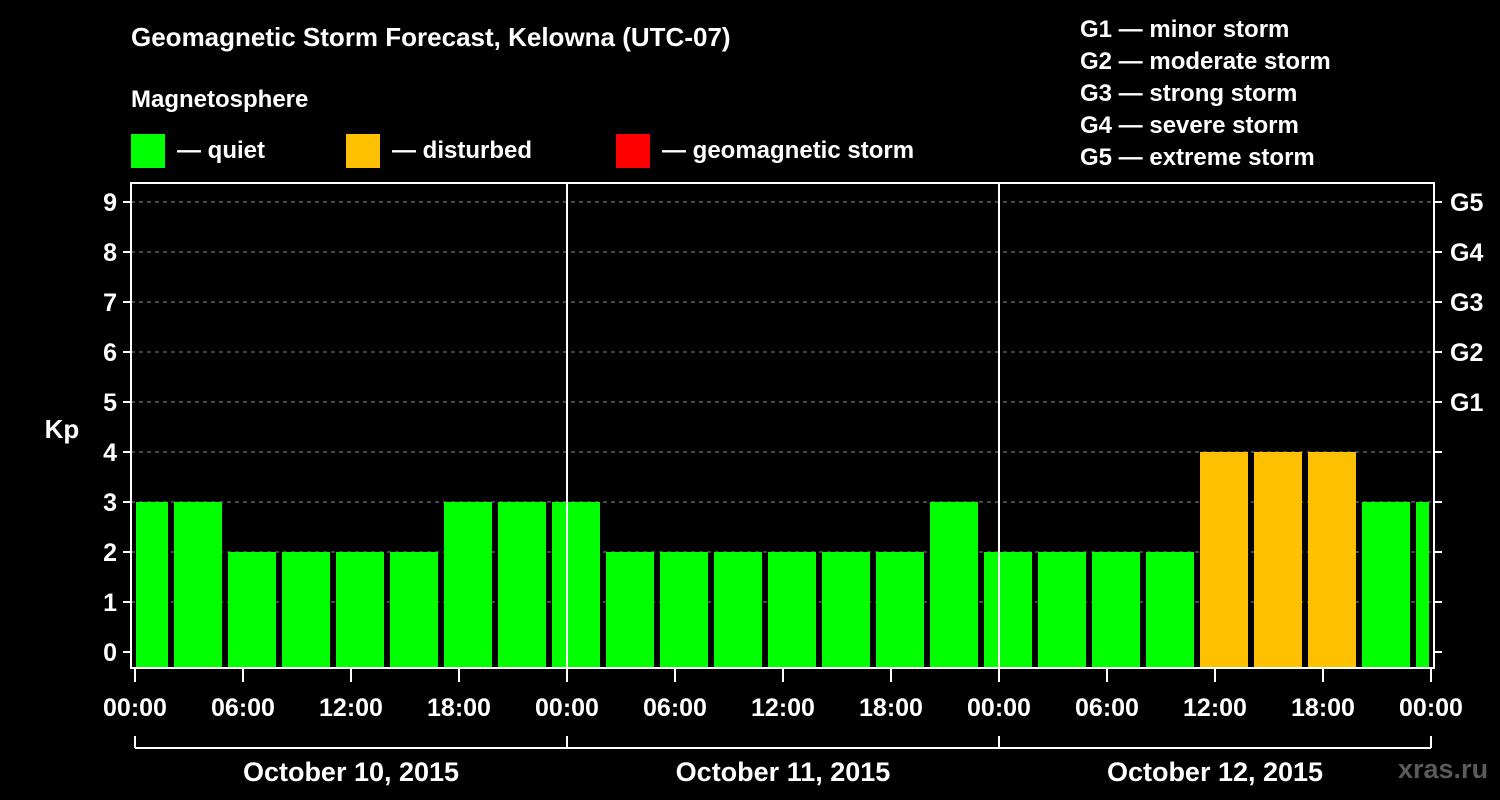 Image resolution: width=1500 pixels, height=800 pixels. I want to click on legend-item-storm: — geomagnetic storm, so click(765, 151).